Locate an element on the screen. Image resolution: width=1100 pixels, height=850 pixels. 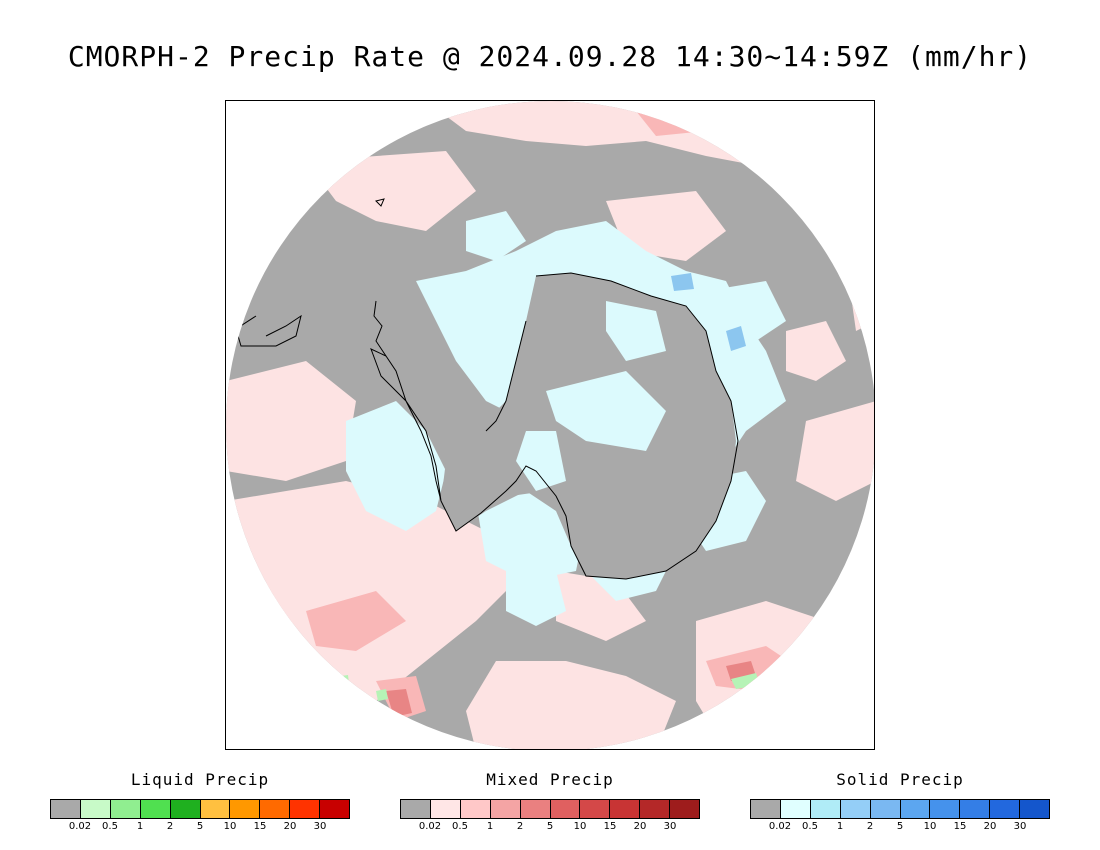
continental-solid-precip is located at coordinates (591, 396).